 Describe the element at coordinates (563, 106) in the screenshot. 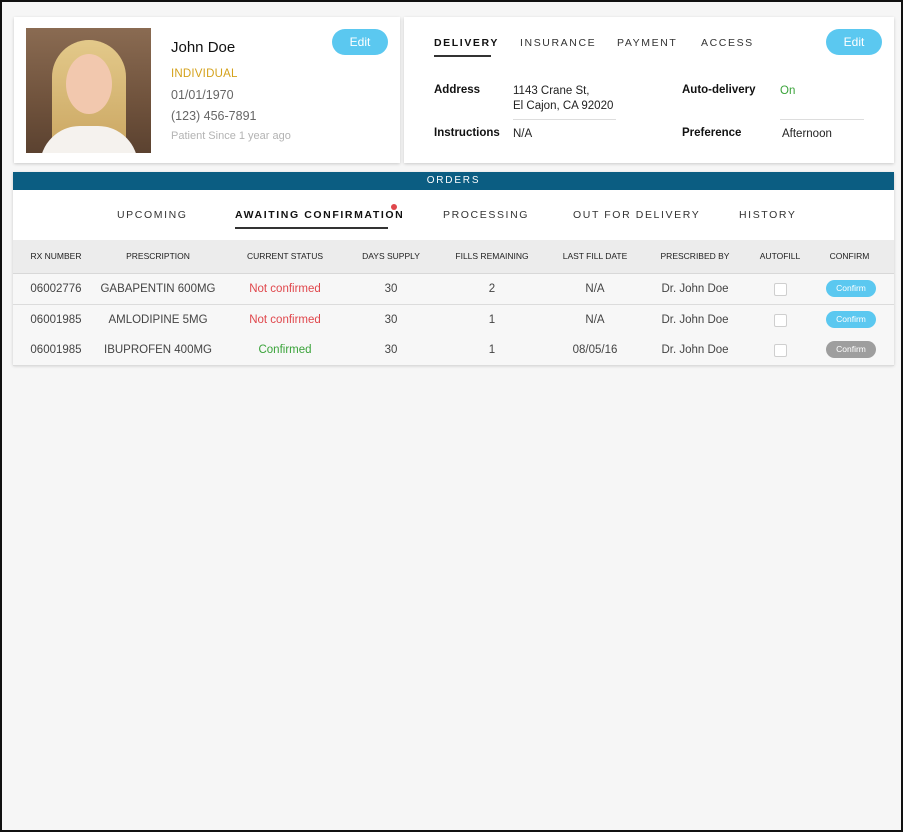

I see `address-line2: El Cajon, CA 92020` at that location.